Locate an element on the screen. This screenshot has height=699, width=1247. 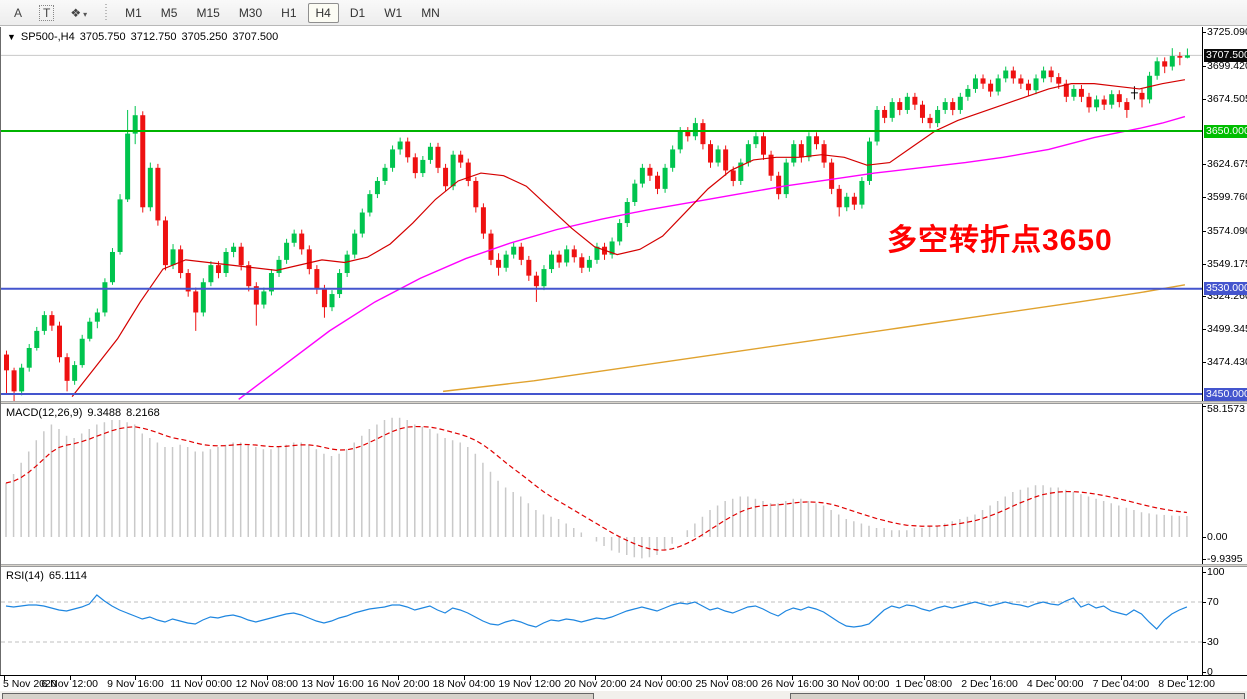
toolbar-grip is located at coordinates (106, 12).